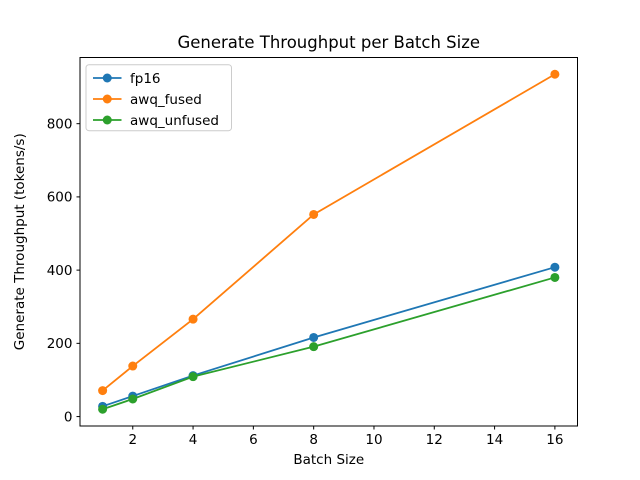 The height and width of the screenshot is (480, 640). I want to click on y-tick-label: 600, so click(60, 198).